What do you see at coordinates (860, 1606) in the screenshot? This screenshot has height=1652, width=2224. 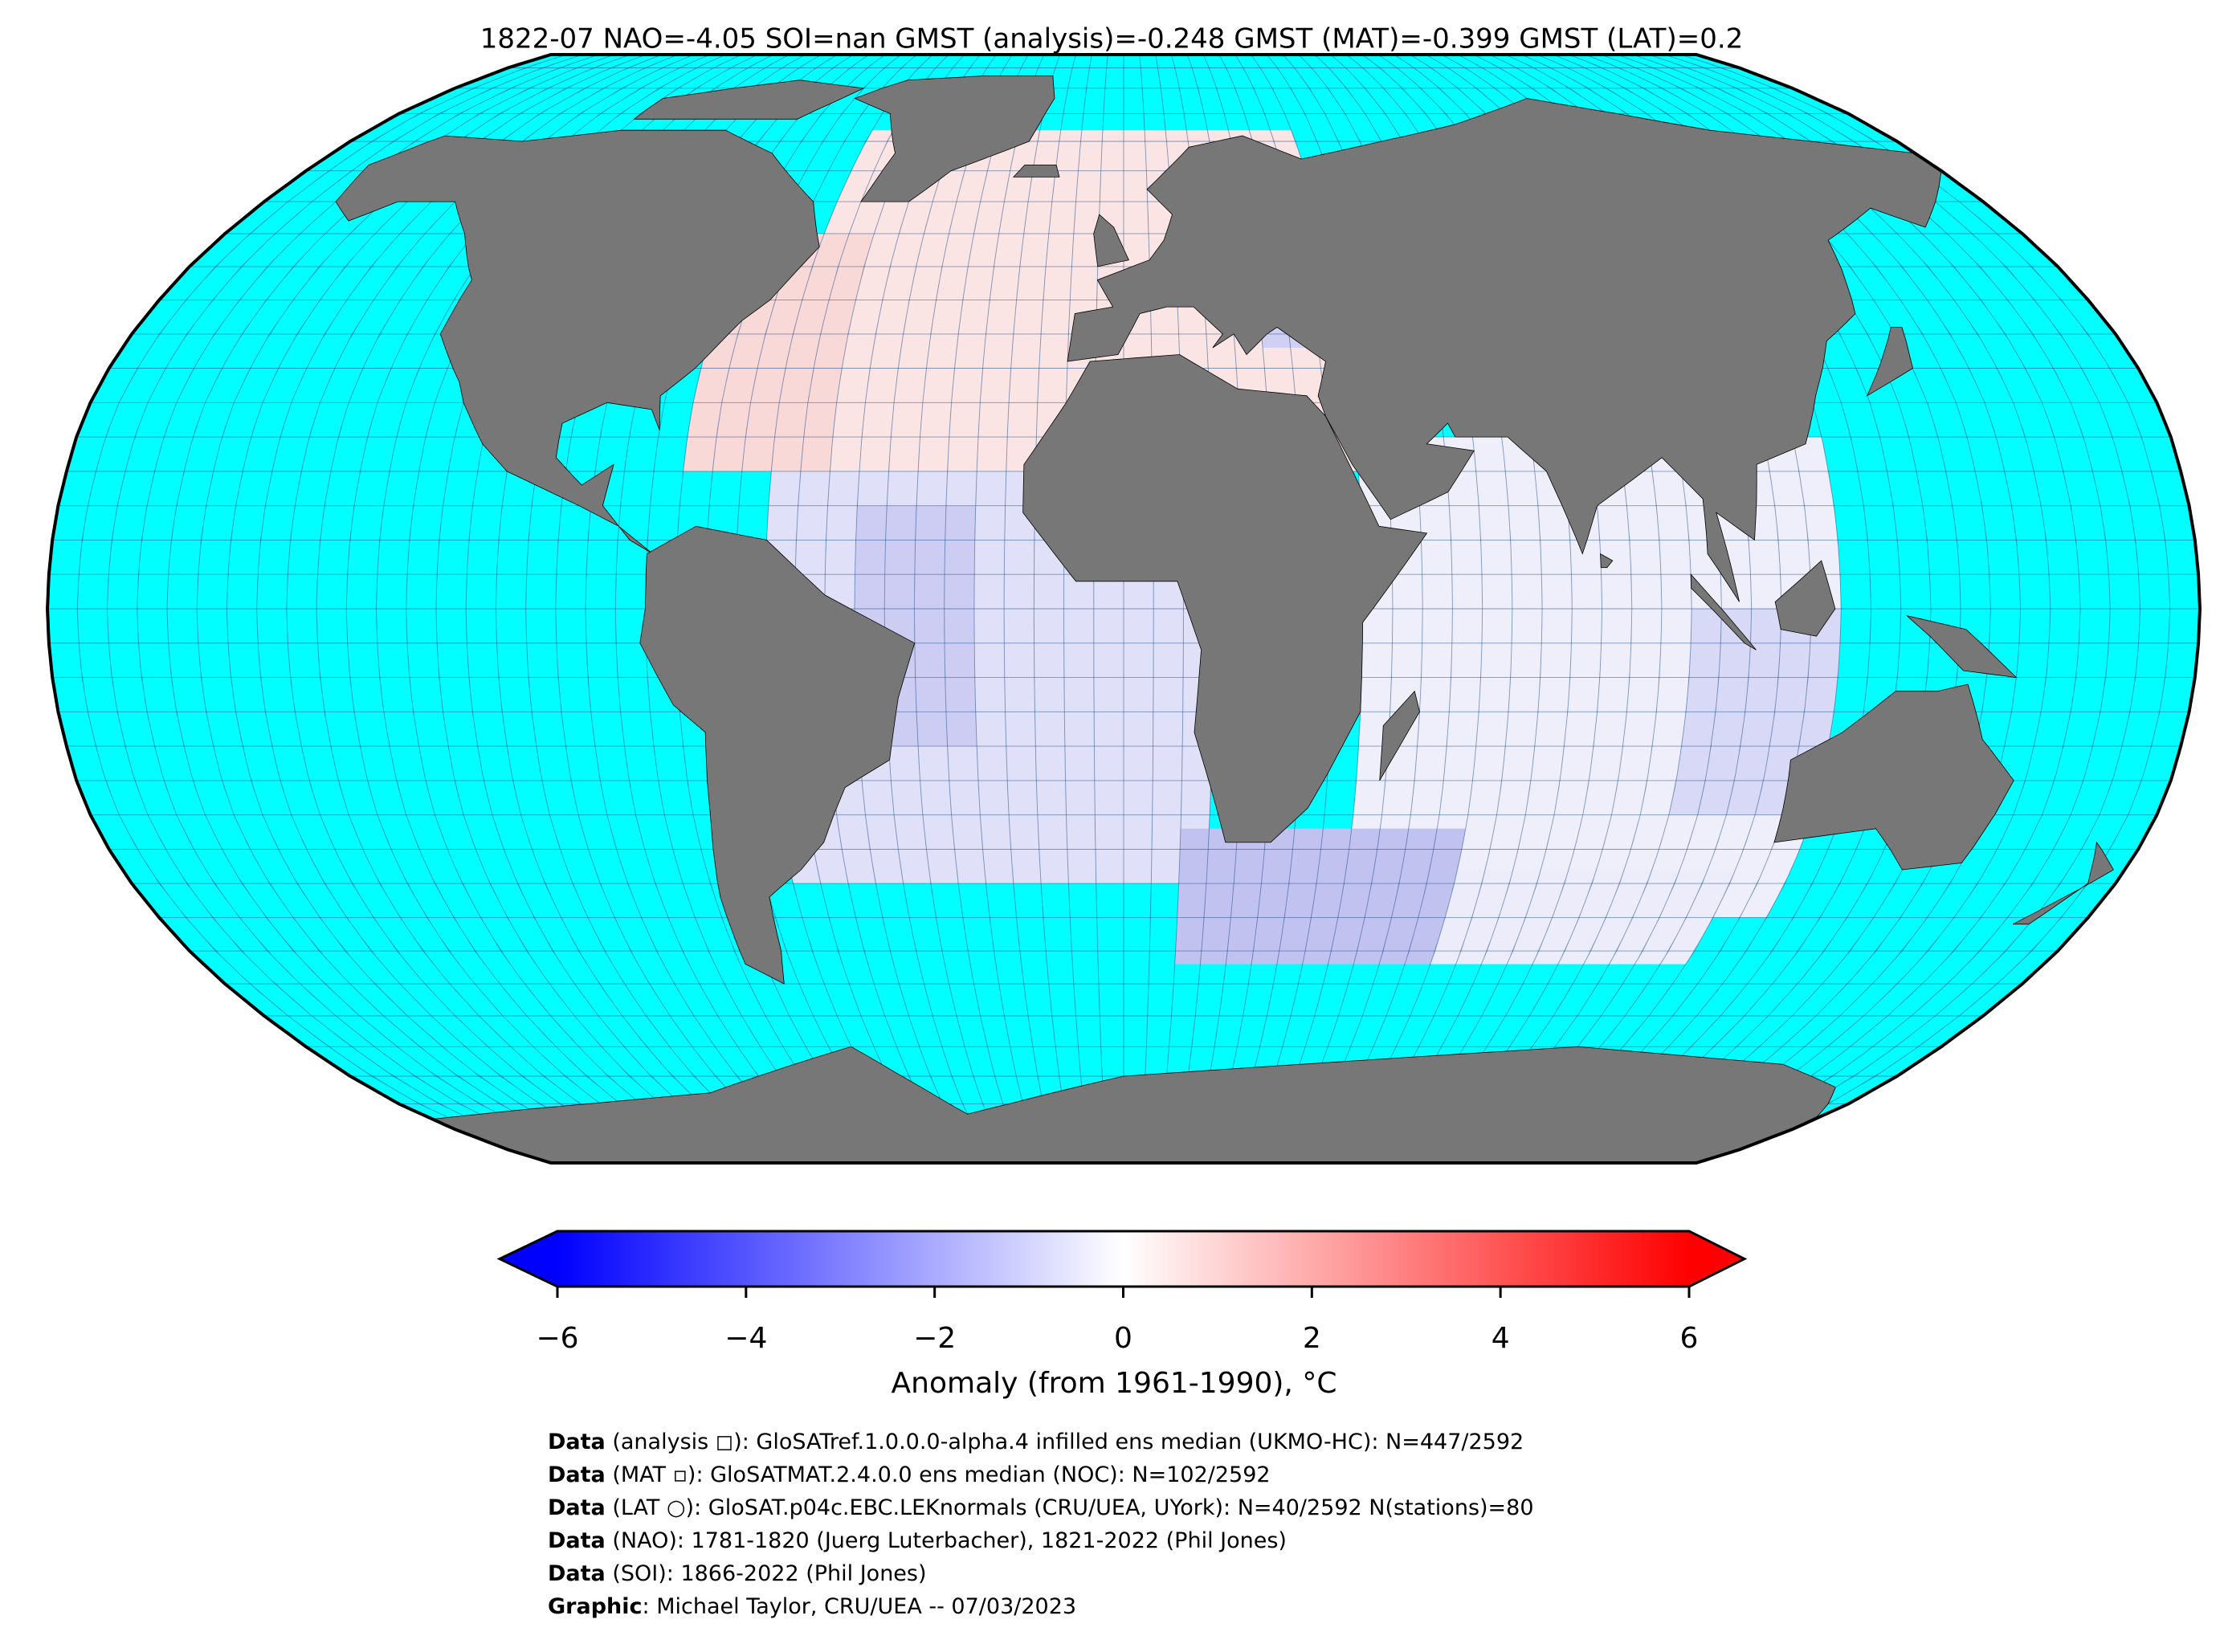 I see `credit-text: : Michael Taylor, CRU/UEA -- 07/03/2023` at bounding box center [860, 1606].